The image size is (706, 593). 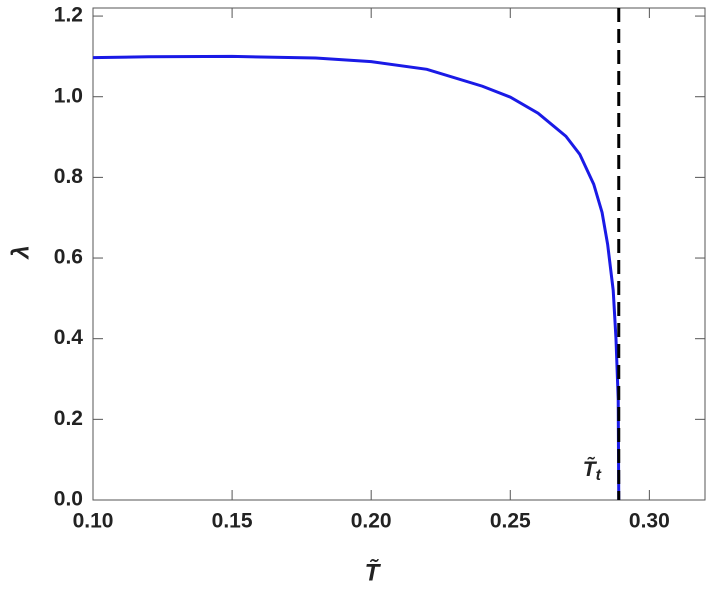 What do you see at coordinates (93, 521) in the screenshot?
I see `x-tick-label: 0.10` at bounding box center [93, 521].